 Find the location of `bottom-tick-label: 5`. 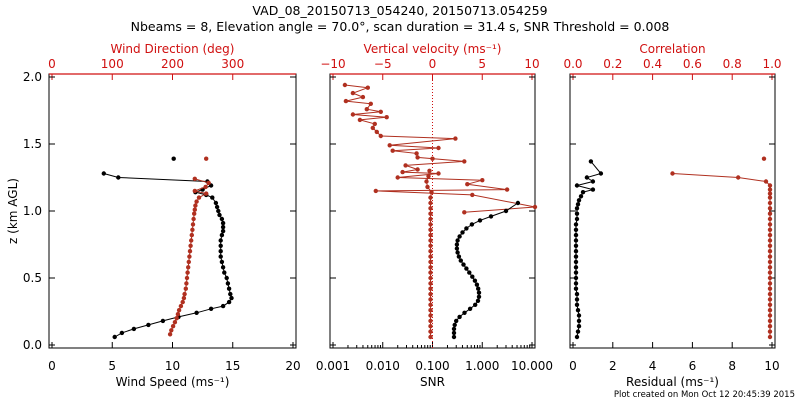

bottom-tick-label: 5 is located at coordinates (112, 366).